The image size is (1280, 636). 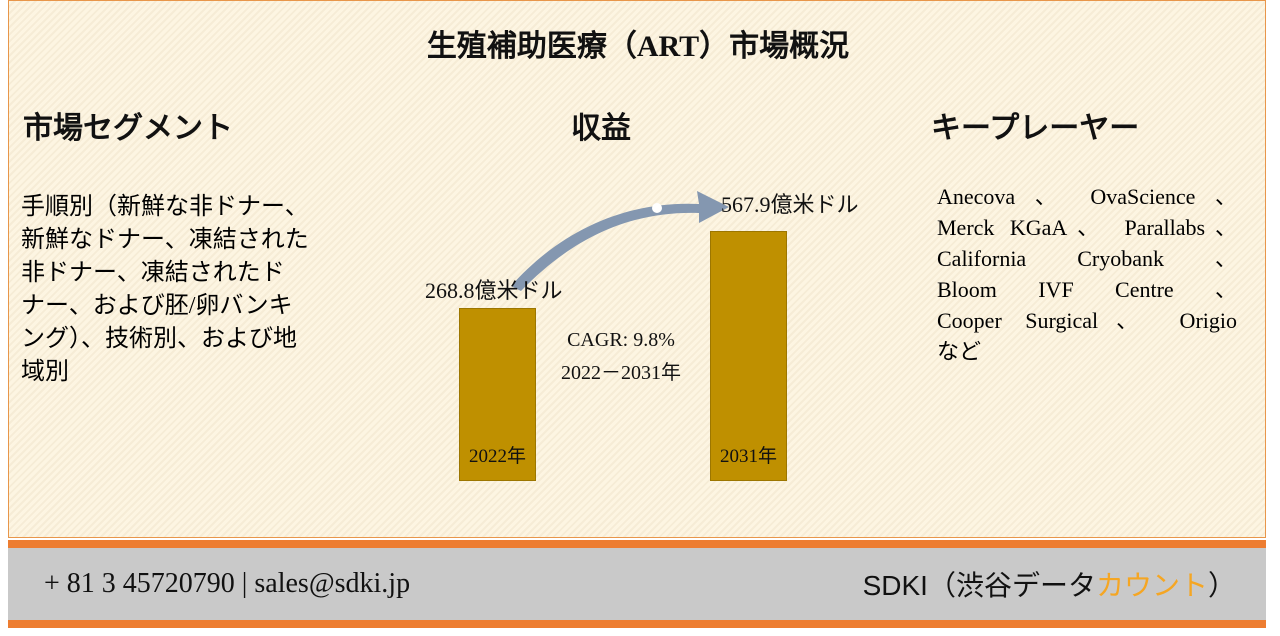 What do you see at coordinates (621, 340) in the screenshot?
I see `cagr: CAGR: 9.8%` at bounding box center [621, 340].